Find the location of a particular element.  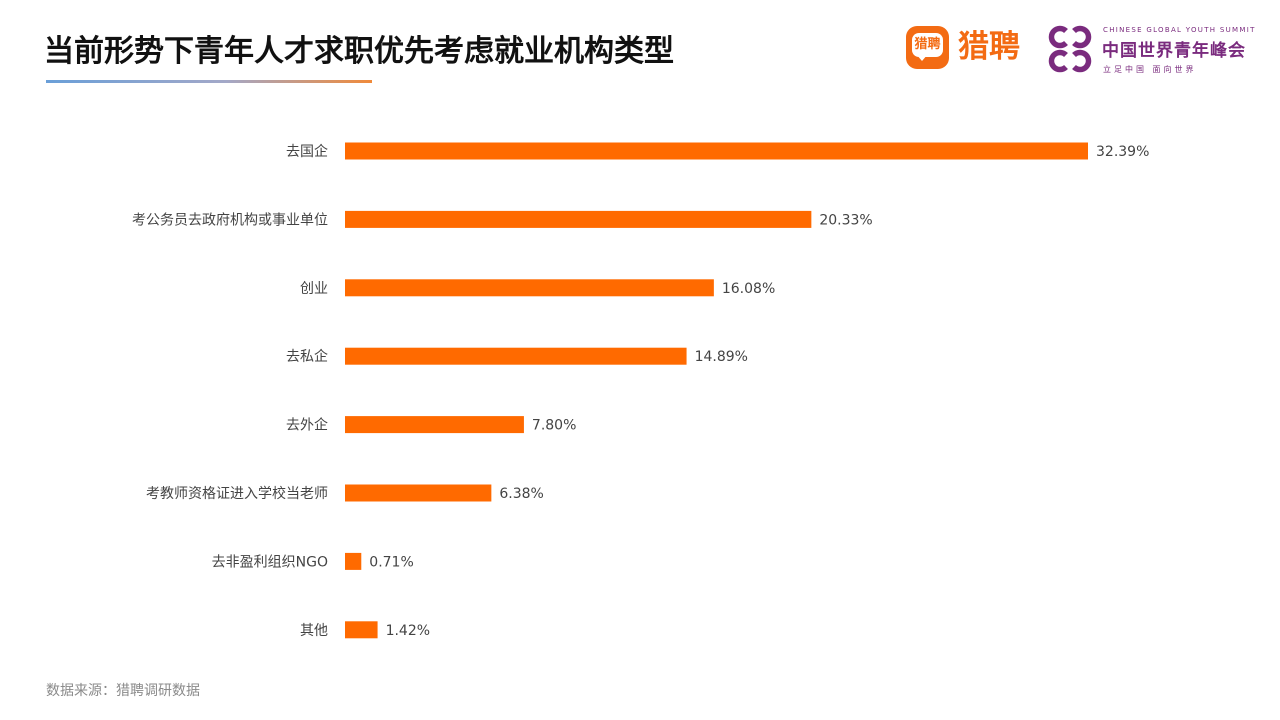

value-label: 6.38% is located at coordinates (521, 494).